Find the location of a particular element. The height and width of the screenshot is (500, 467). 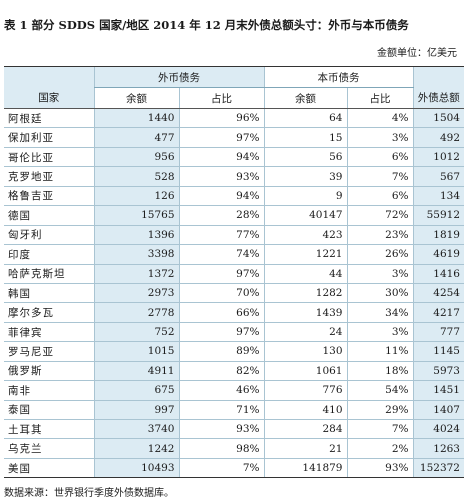

country-cell: 罗马尼亚 is located at coordinates (49, 351).